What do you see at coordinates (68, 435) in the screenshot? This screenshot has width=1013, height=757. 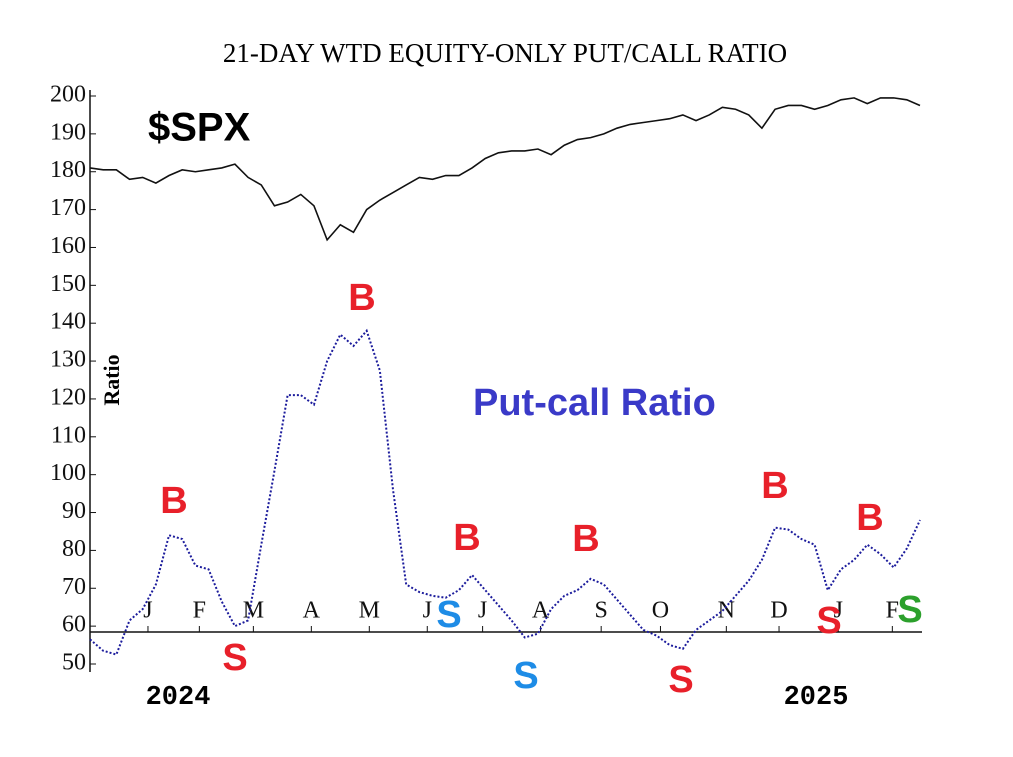 I see `y-tick-label: 110` at bounding box center [68, 435].